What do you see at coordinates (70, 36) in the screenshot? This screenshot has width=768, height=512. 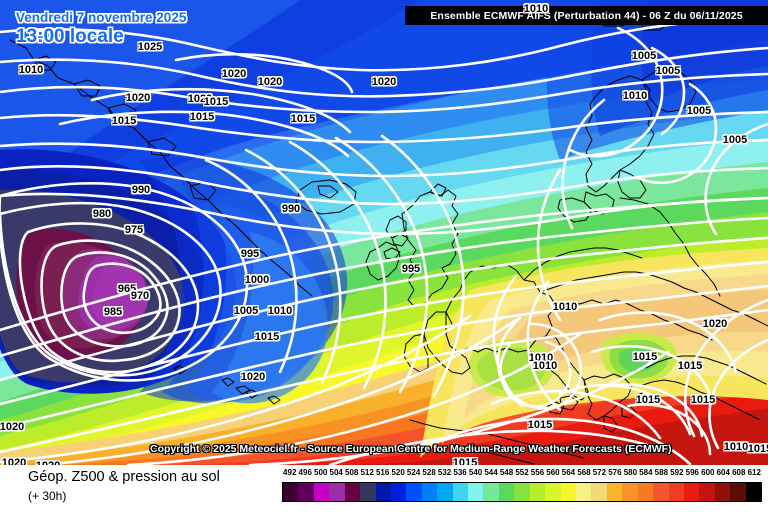 I see `valid-time-label: 13:00 locale` at bounding box center [70, 36].